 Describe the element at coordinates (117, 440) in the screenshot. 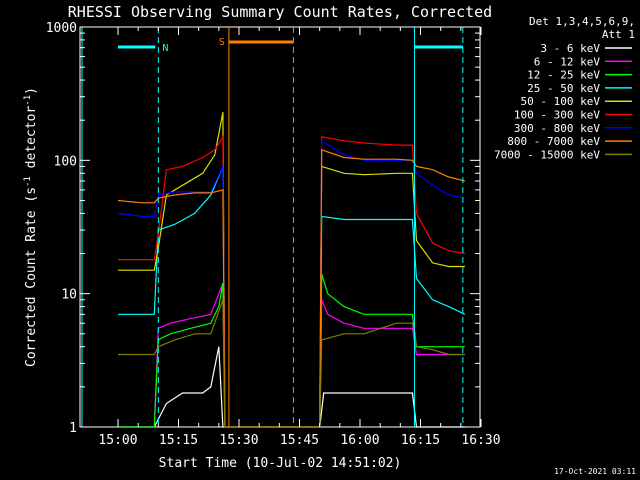

I see `x-tick-label-0: 15:00` at that location.